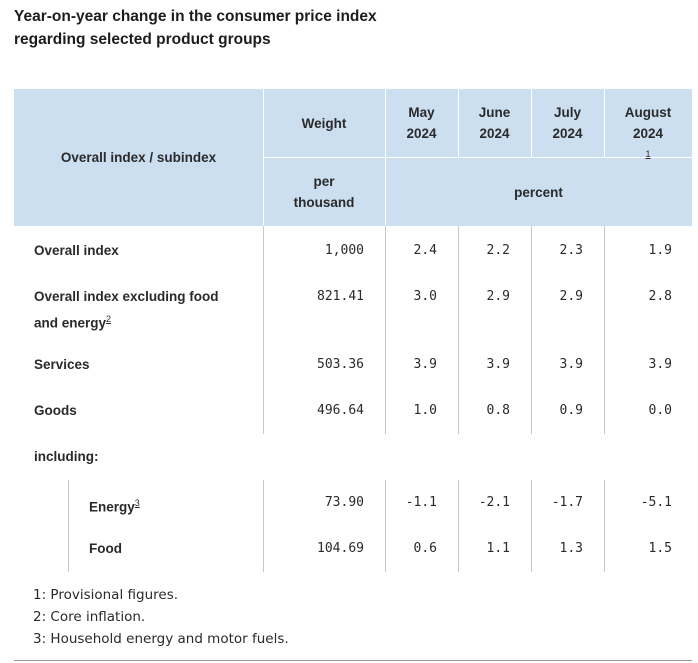 Image resolution: width=698 pixels, height=663 pixels. What do you see at coordinates (648, 146) in the screenshot?
I see `month-year: 2024 1` at bounding box center [648, 146].